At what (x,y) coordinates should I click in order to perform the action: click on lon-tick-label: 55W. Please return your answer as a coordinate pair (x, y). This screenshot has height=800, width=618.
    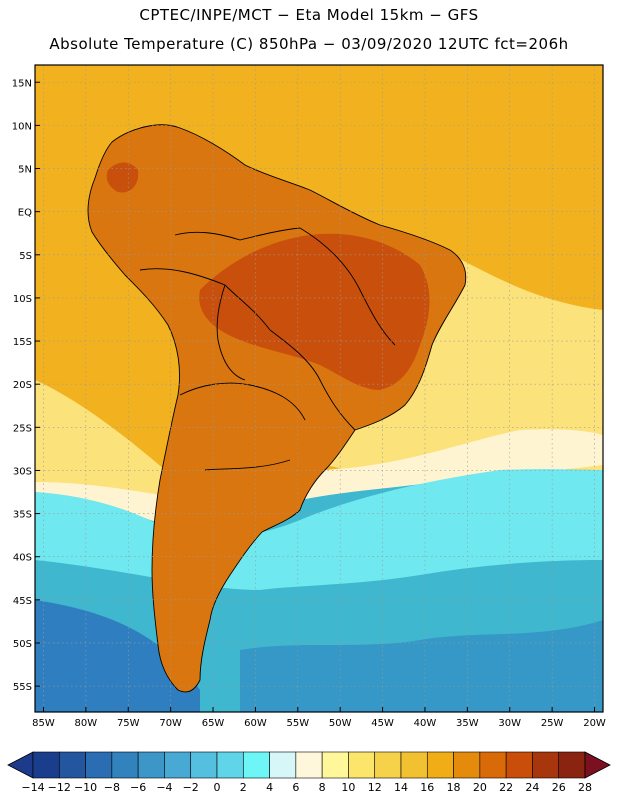
    Looking at the image, I should click on (297, 723).